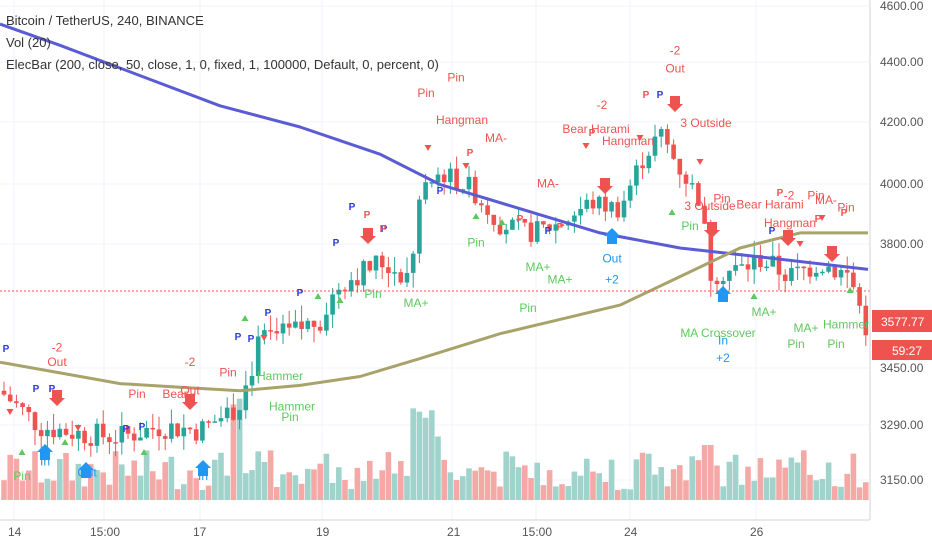 The image size is (932, 555). I want to click on time-tick: 26, so click(757, 532).